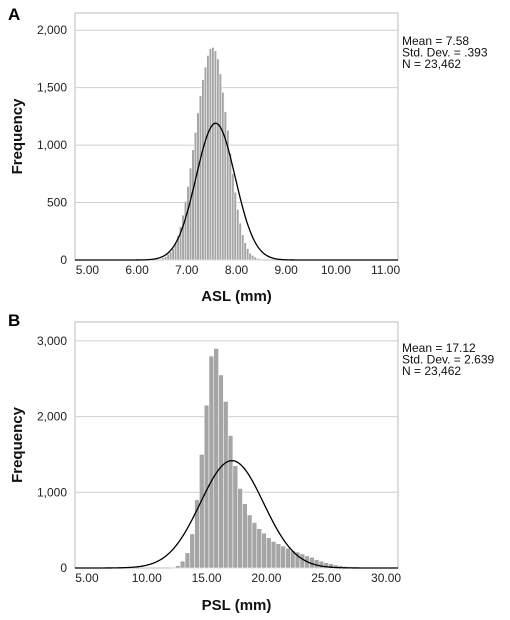  What do you see at coordinates (137, 270) in the screenshot?
I see `x-tick-label: 6.00` at bounding box center [137, 270].